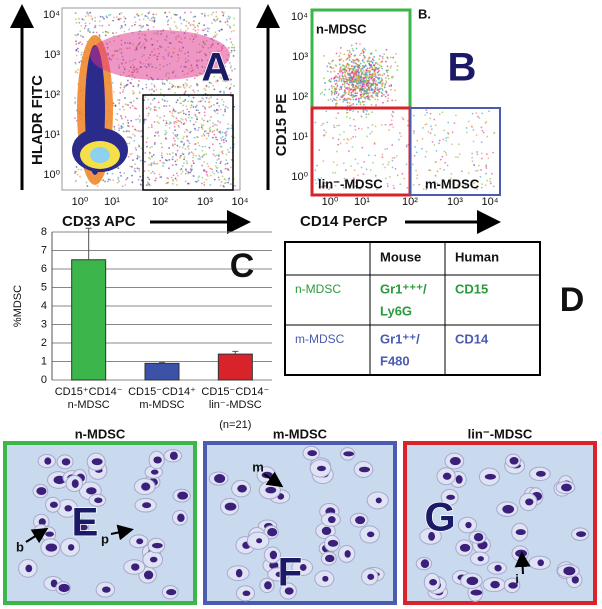 Image resolution: width=602 pixels, height=609 pixels. I want to click on y-tick-label: 7, so click(44, 250).